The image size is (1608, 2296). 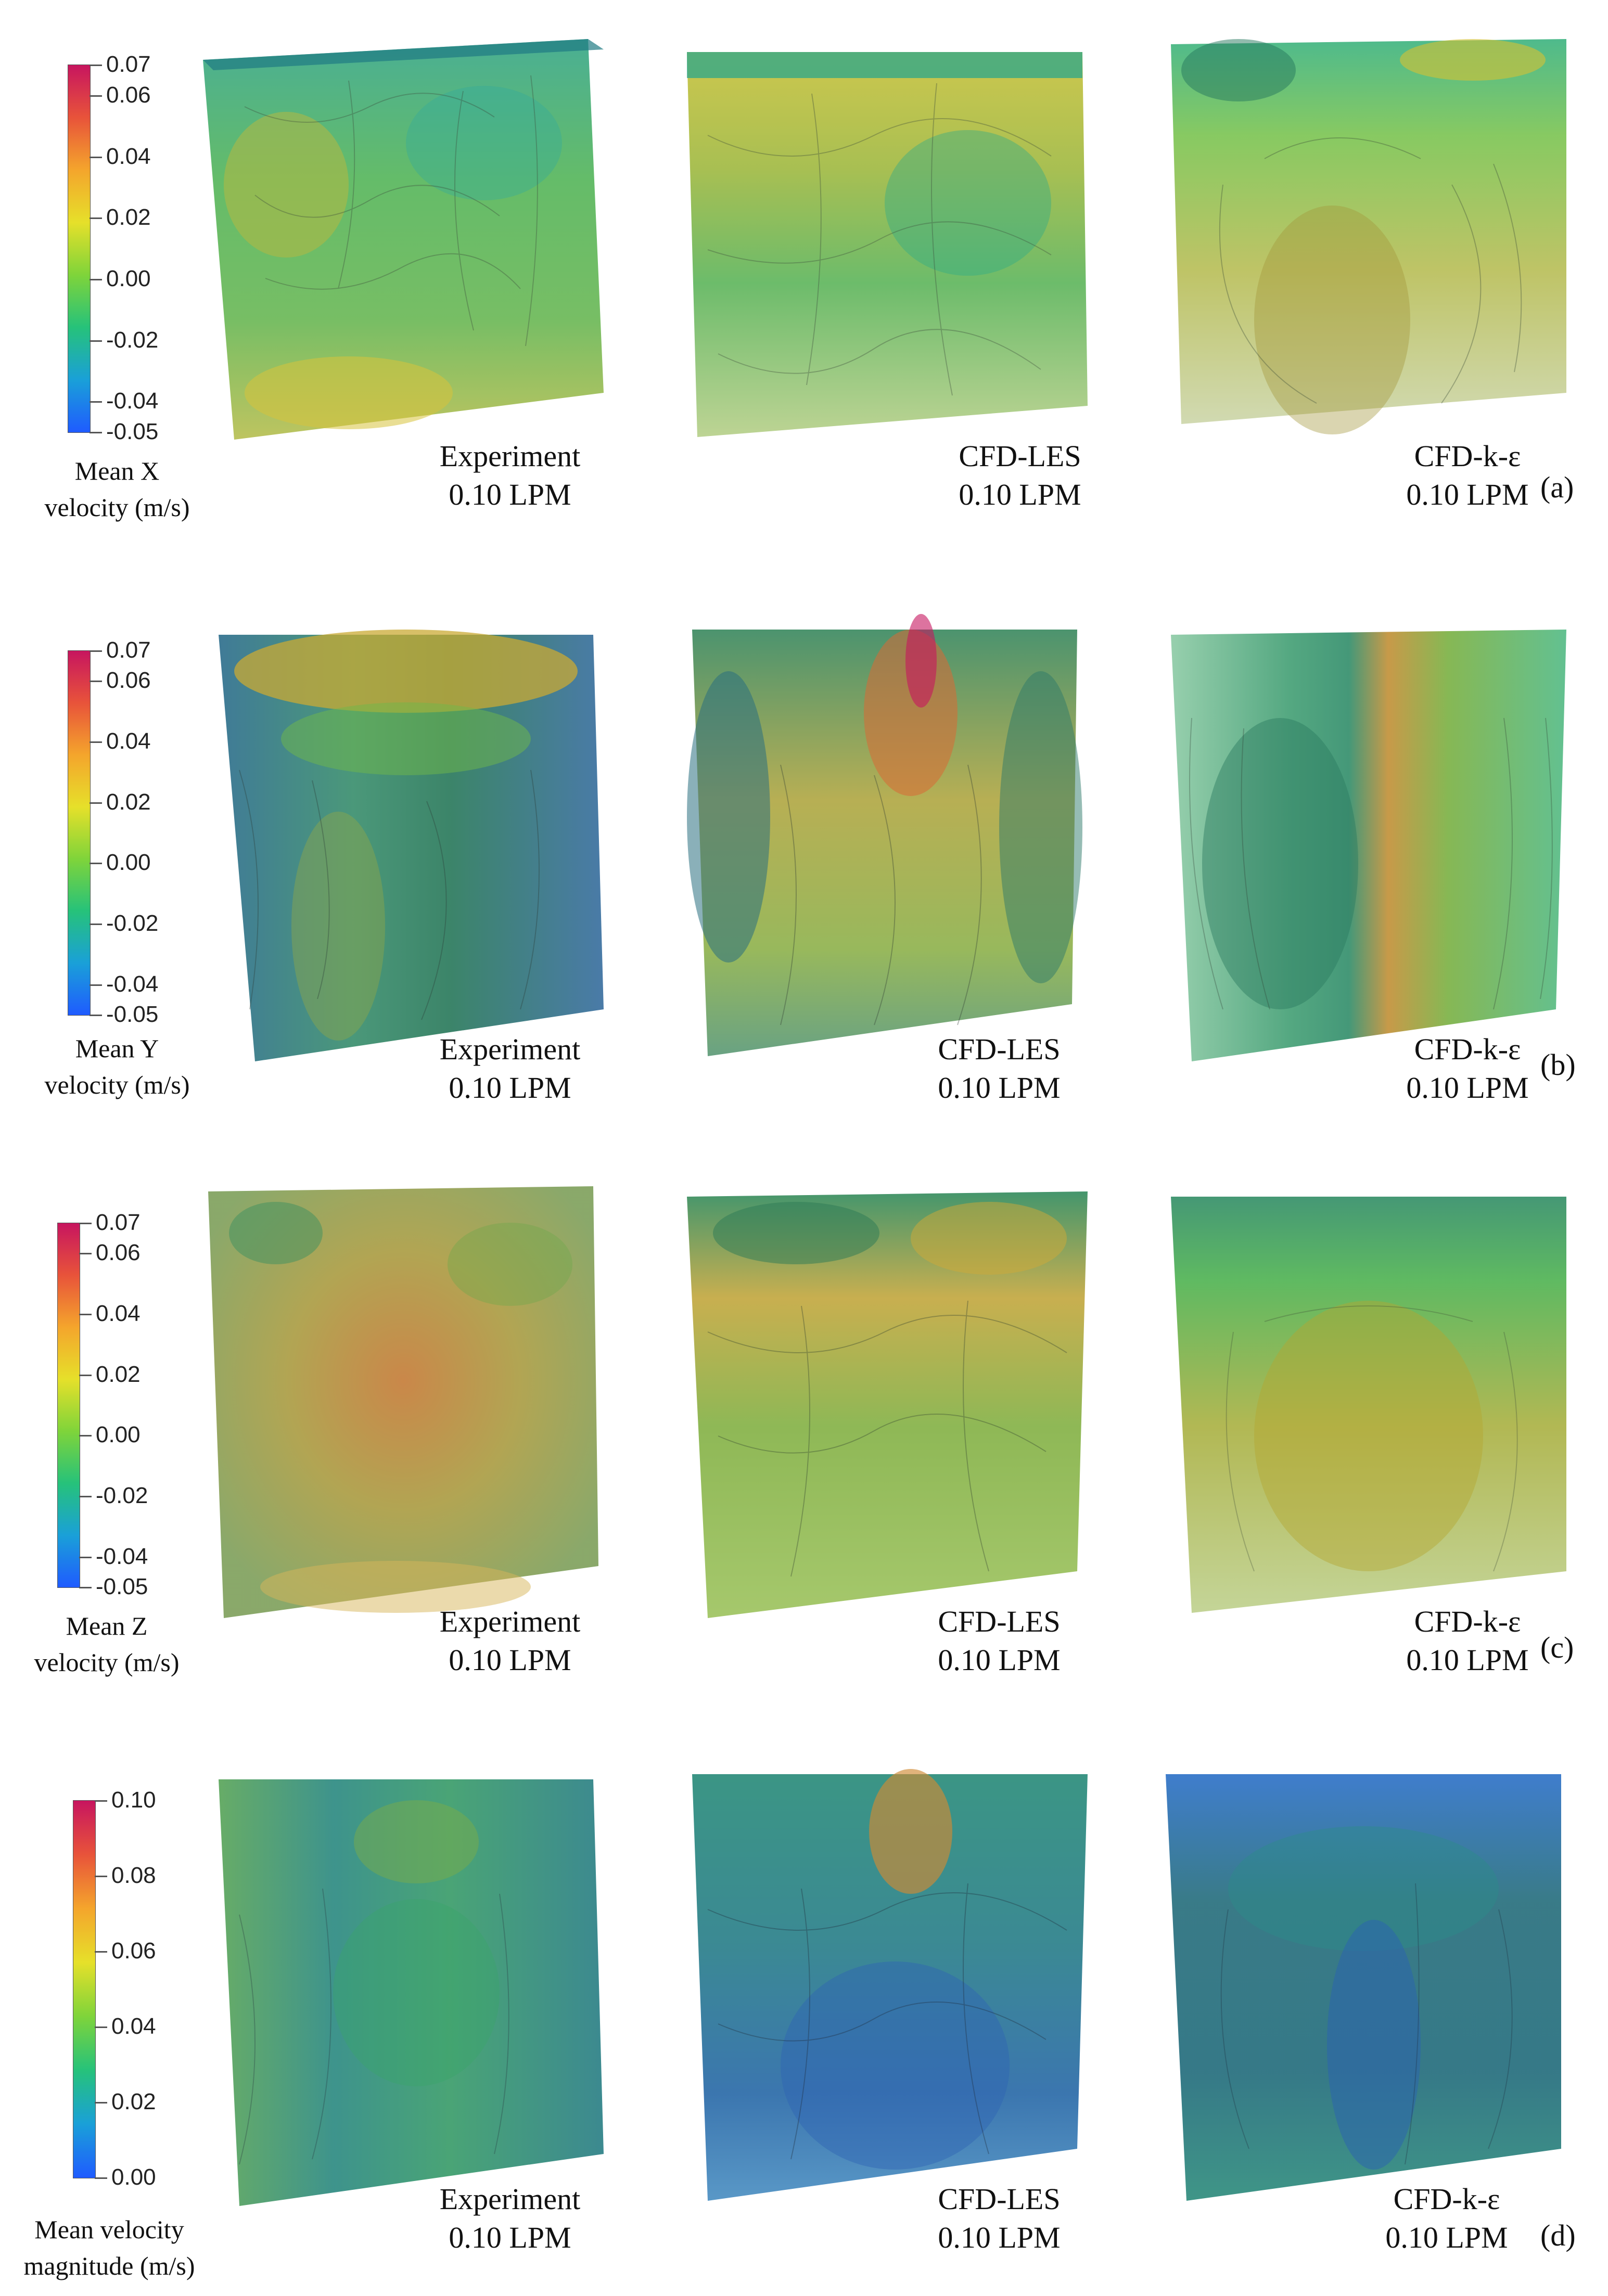 What do you see at coordinates (134, 1875) in the screenshot?
I see `colorbar-tick-label: 0.08` at bounding box center [134, 1875].